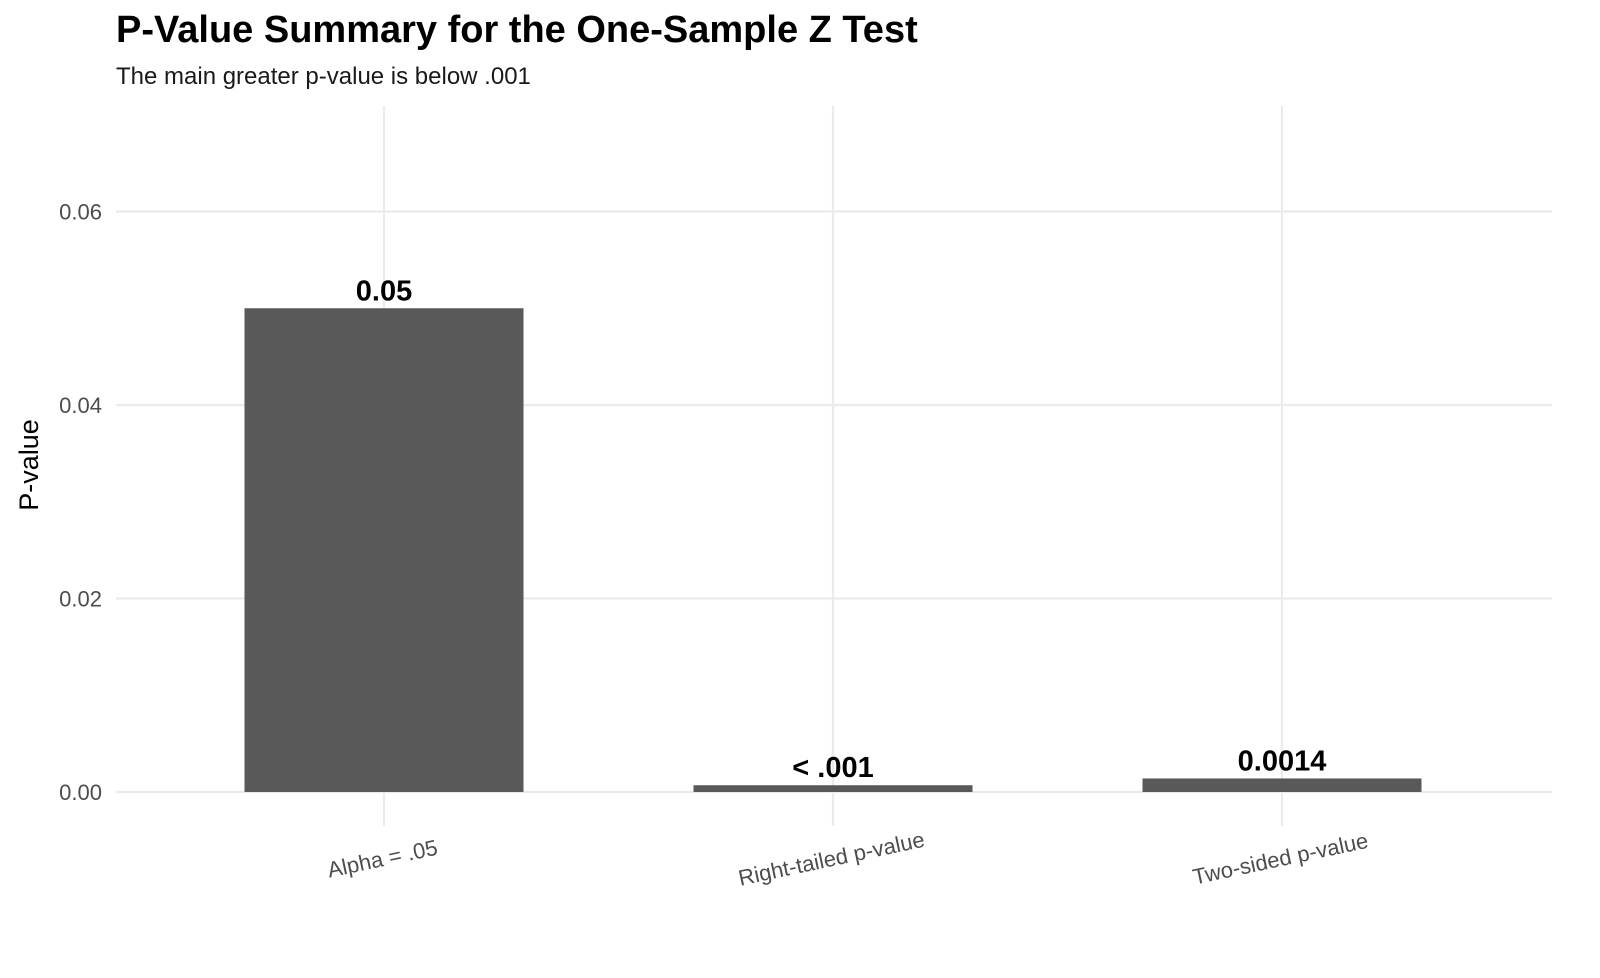  Describe the element at coordinates (80, 599) in the screenshot. I see `y-tick-label: 0.02` at that location.